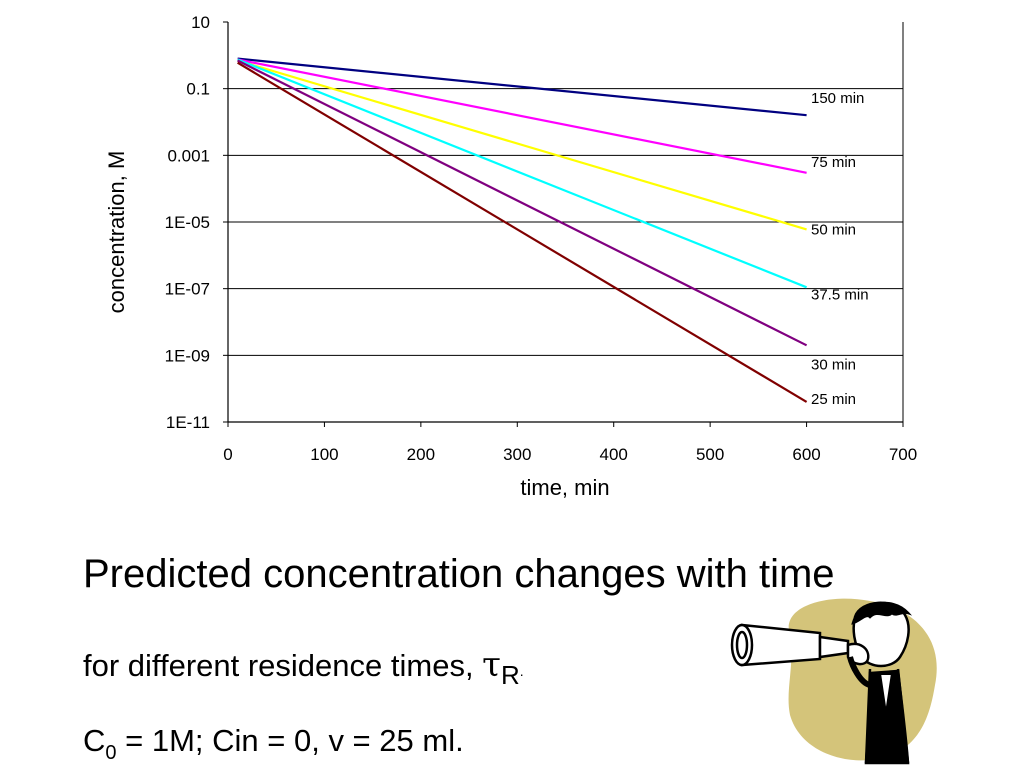 The width and height of the screenshot is (1024, 778). I want to click on caption-subtitle: for different residence times, τR., so click(303, 670).